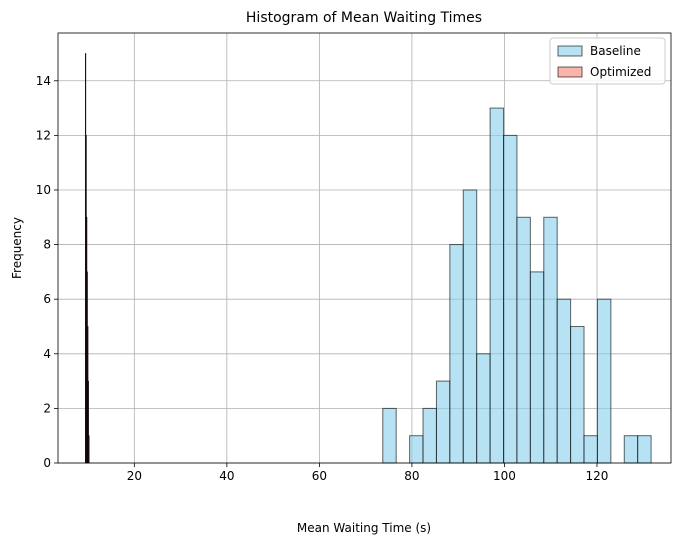 Image resolution: width=687 pixels, height=545 pixels. What do you see at coordinates (570, 51) in the screenshot?
I see `legend-swatch-baseline` at bounding box center [570, 51].